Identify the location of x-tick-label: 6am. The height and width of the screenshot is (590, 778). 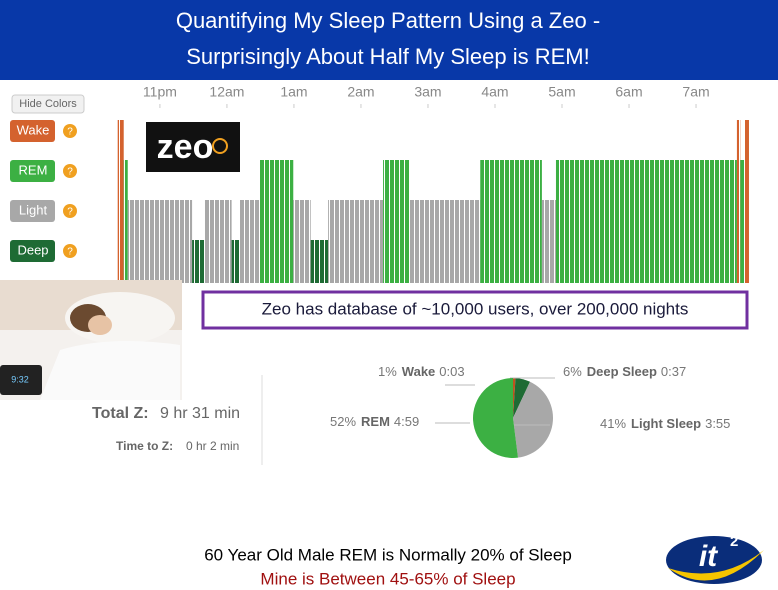
(628, 92).